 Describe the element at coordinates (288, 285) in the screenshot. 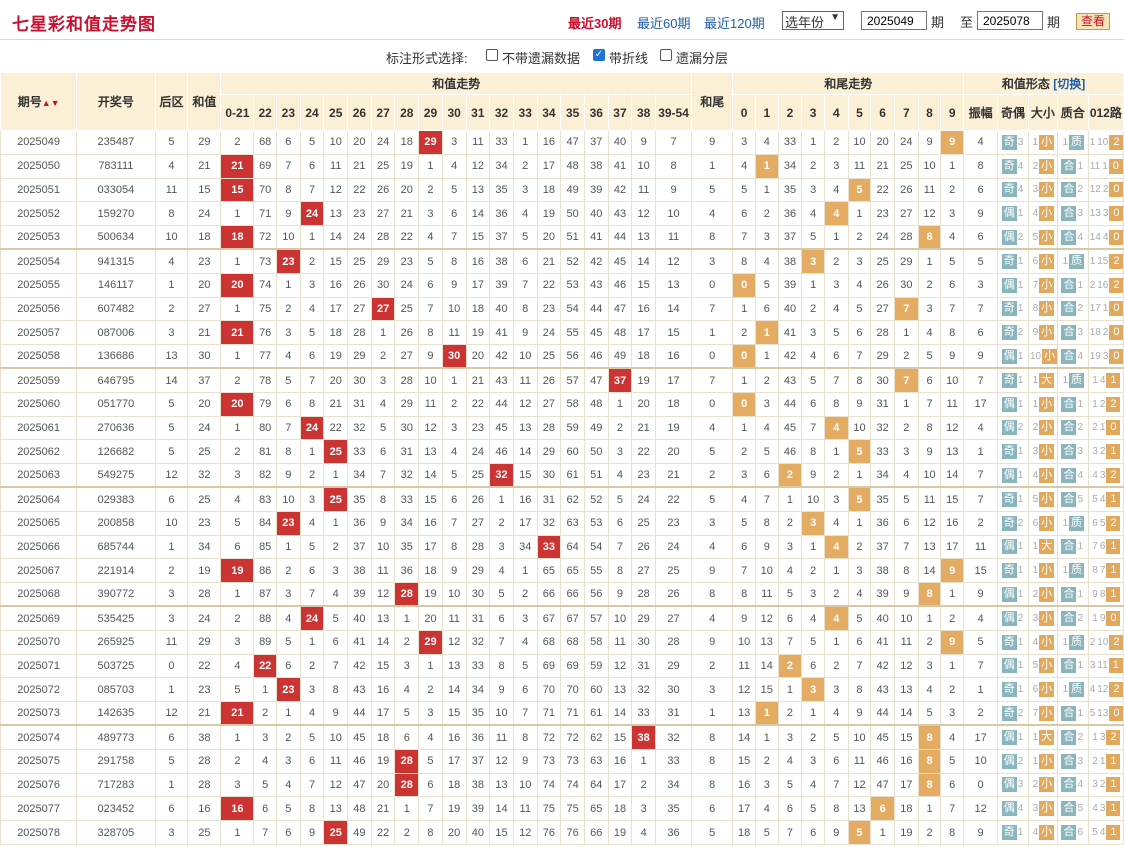

I see `sum-omit-cell: 1` at that location.